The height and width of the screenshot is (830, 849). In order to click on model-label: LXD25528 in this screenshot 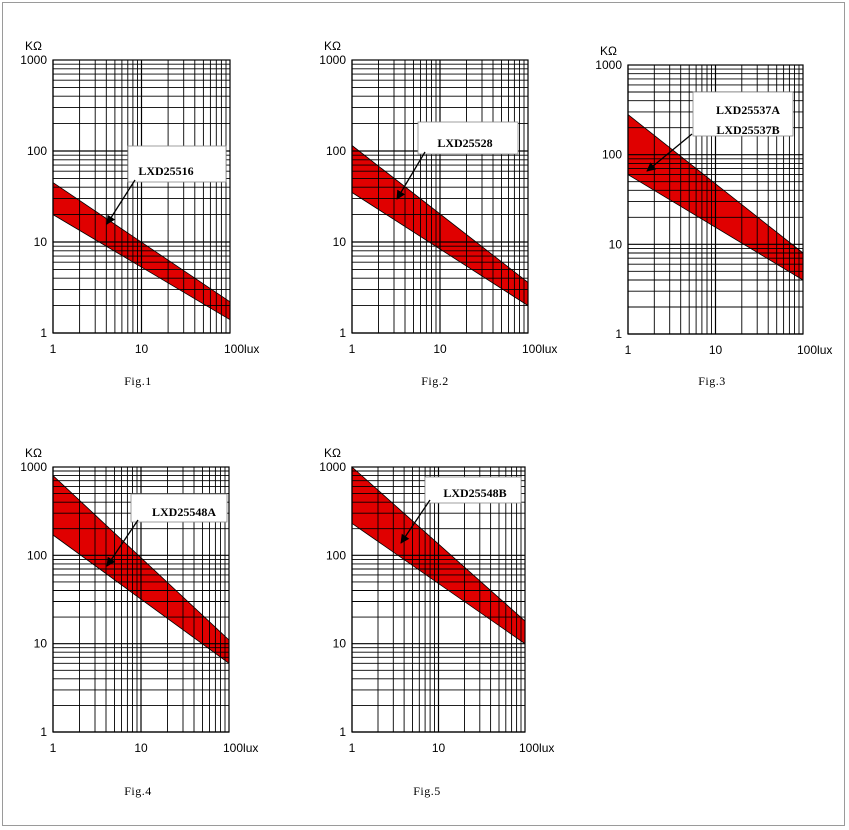, I will do `click(464, 143)`.